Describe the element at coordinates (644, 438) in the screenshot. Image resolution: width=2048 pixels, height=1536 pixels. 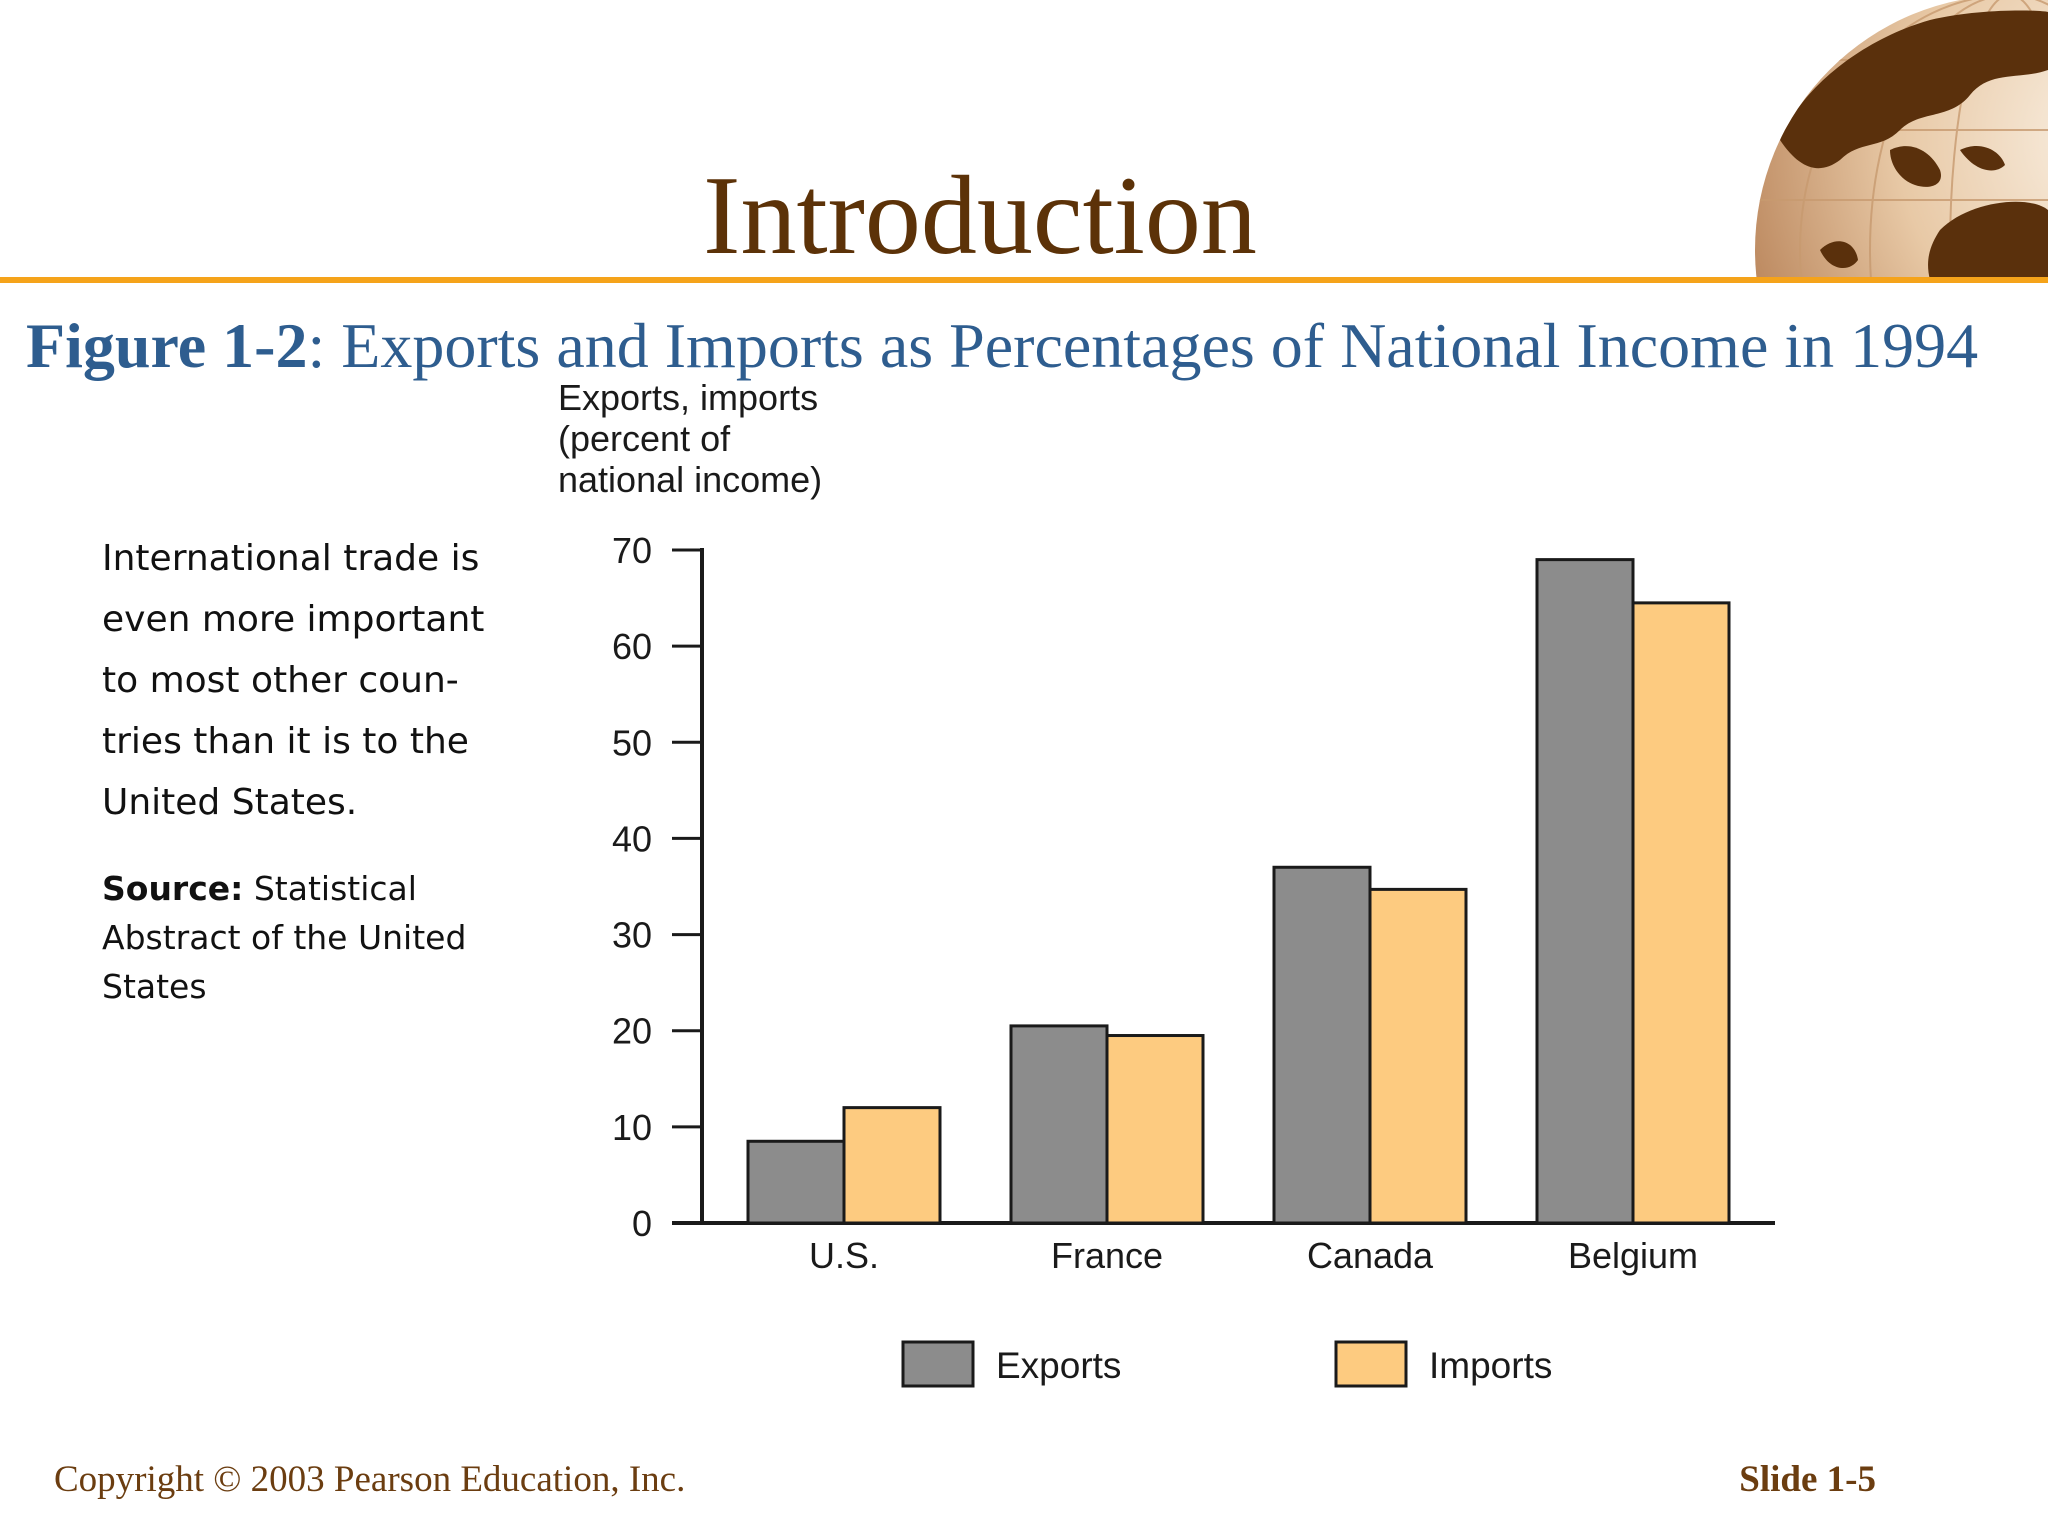
I see `y-axis-label-line: (percent of` at that location.